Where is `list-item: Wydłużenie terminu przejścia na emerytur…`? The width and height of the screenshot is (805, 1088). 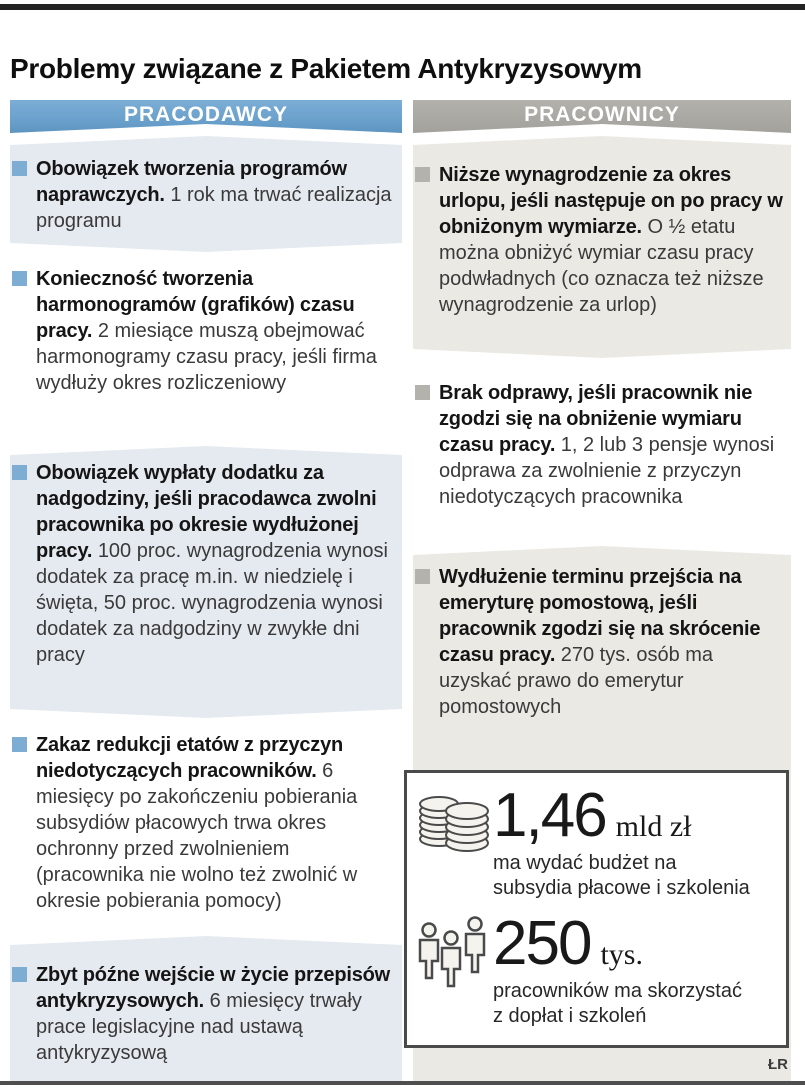
list-item: Wydłużenie terminu przejścia na emerytur… is located at coordinates (602, 642).